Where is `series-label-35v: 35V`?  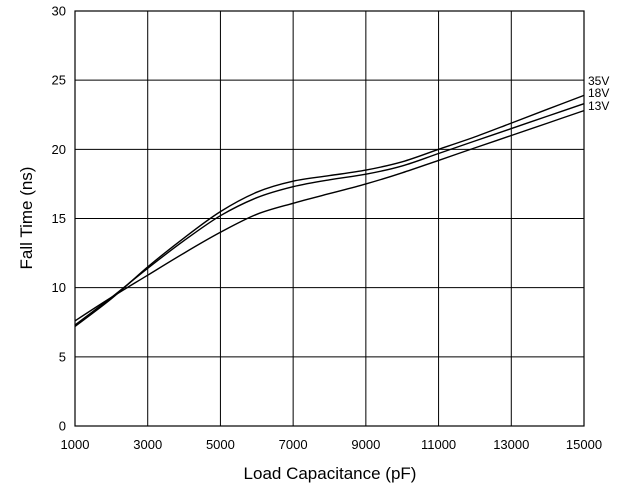 series-label-35v: 35V is located at coordinates (598, 81).